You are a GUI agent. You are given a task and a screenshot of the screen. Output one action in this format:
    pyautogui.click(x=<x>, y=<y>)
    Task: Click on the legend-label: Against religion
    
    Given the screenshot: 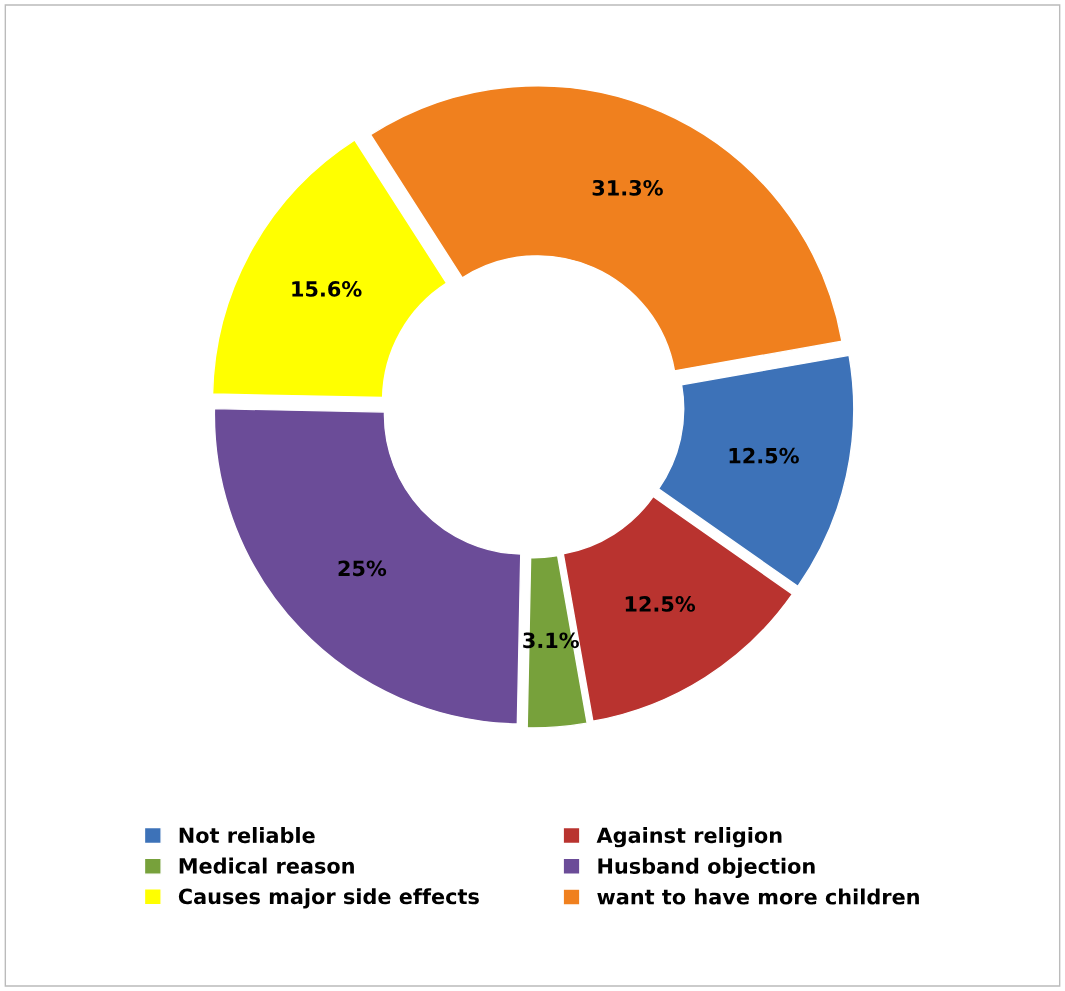 What is the action you would take?
    pyautogui.click(x=689, y=837)
    